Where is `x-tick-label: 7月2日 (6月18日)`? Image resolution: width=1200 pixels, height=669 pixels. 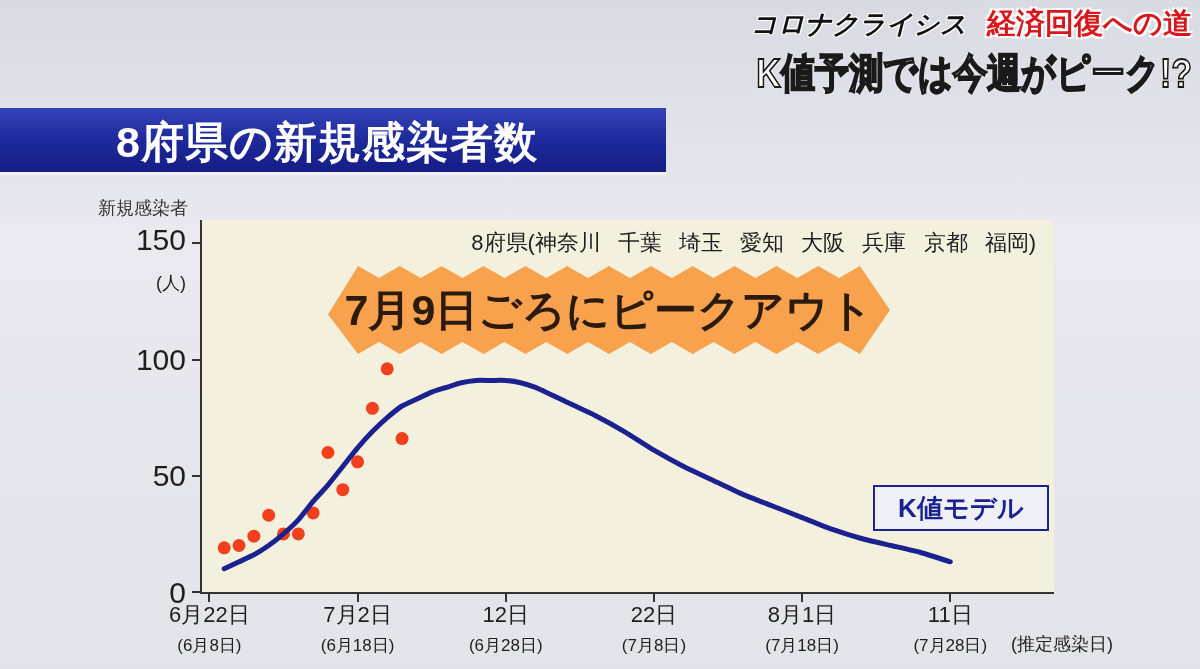
x-tick-label: 7月2日 (6月18日) is located at coordinates (357, 628).